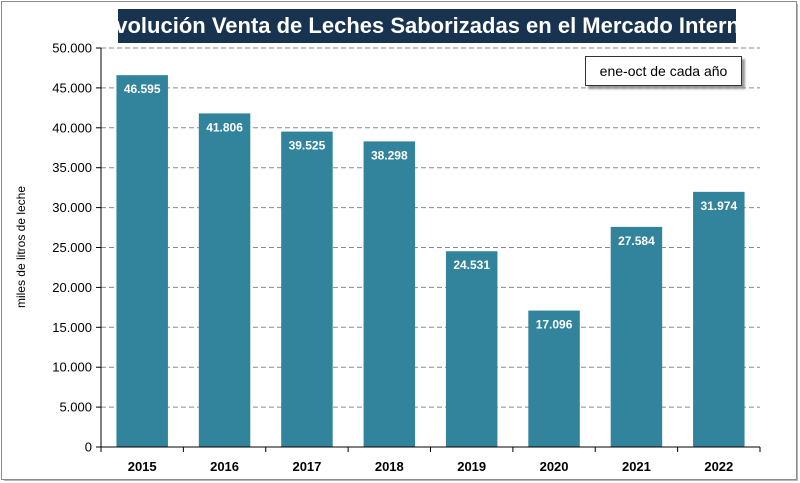 The width and height of the screenshot is (800, 483). I want to click on y-tick-label: 45.000, so click(72, 87).